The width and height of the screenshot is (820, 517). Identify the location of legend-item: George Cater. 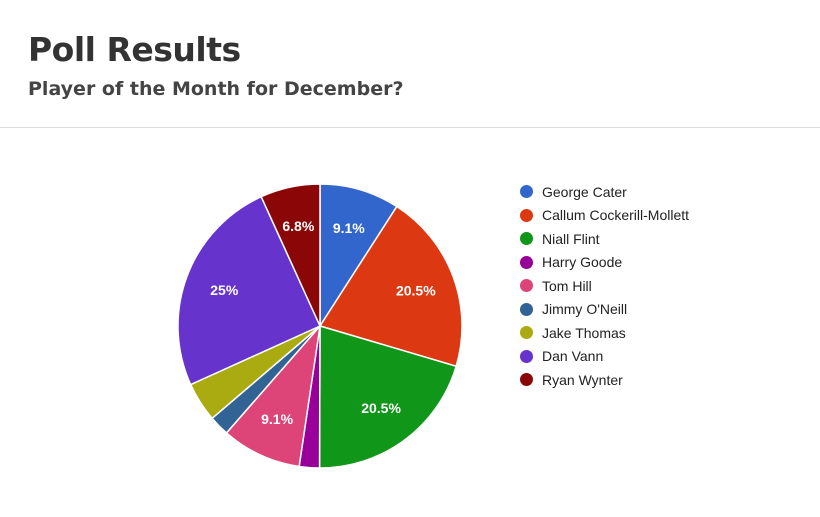
(604, 192).